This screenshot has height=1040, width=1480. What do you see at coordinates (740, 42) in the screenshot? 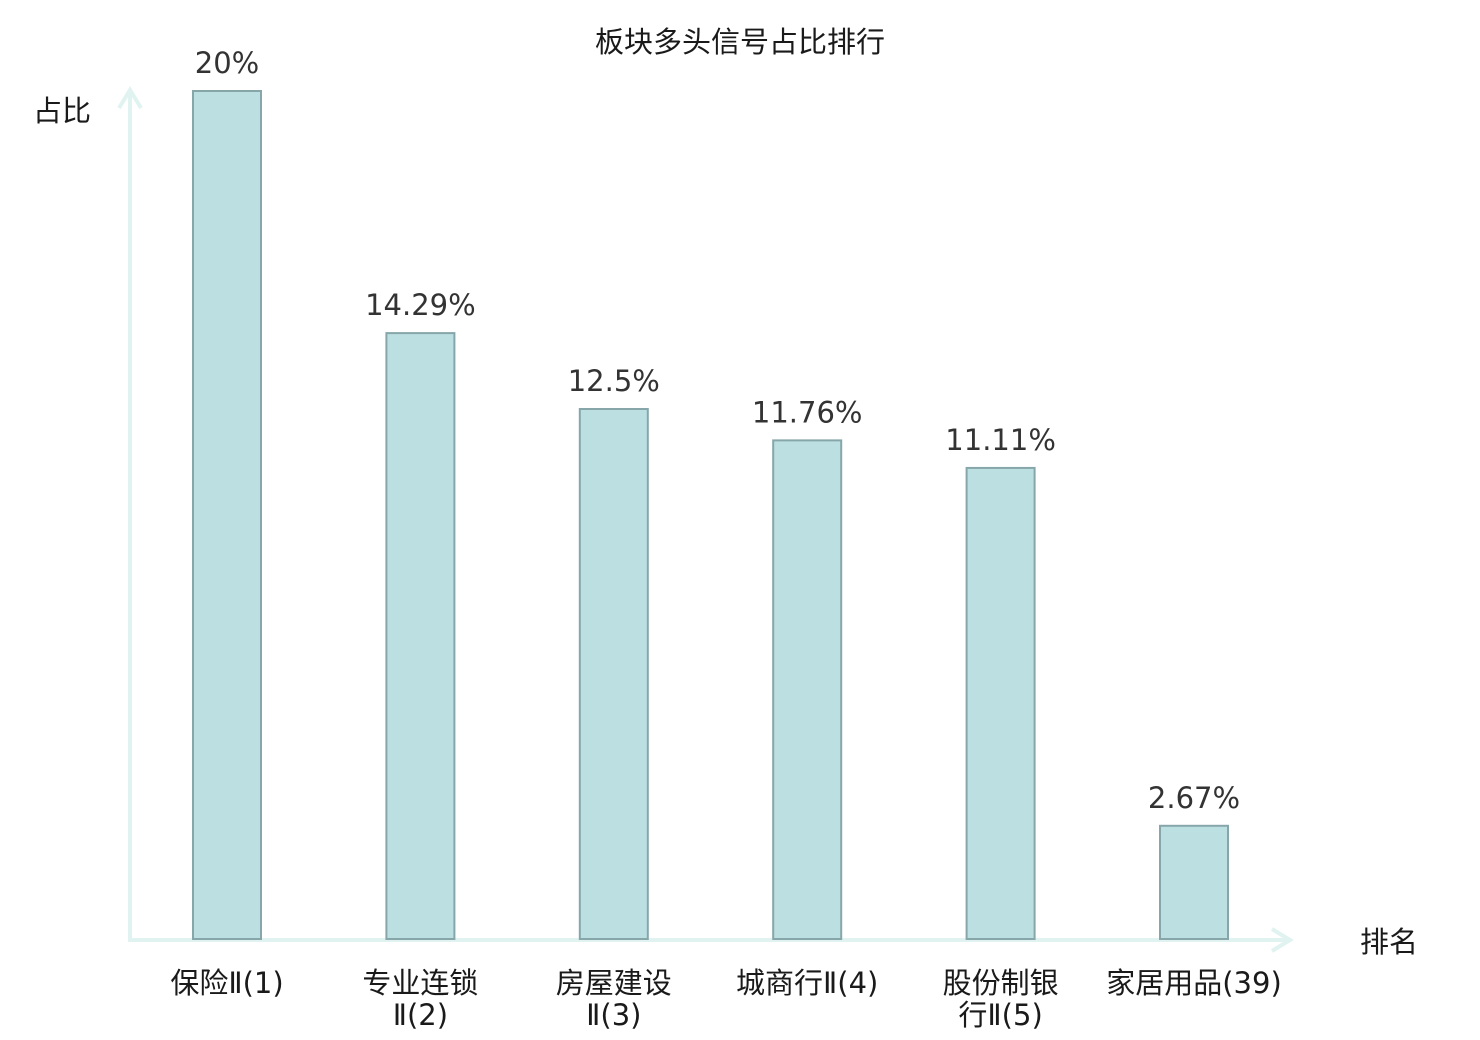
I see `chart-title: 板块多头信号占比排行` at bounding box center [740, 42].